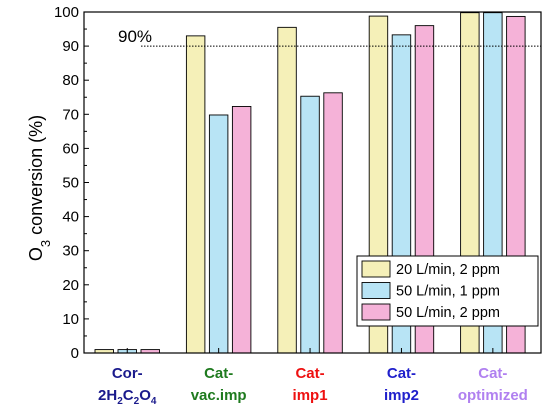 This screenshot has height=412, width=550. Describe the element at coordinates (448, 313) in the screenshot. I see `legend-label-3: 50 L/min, 2 ppm` at that location.